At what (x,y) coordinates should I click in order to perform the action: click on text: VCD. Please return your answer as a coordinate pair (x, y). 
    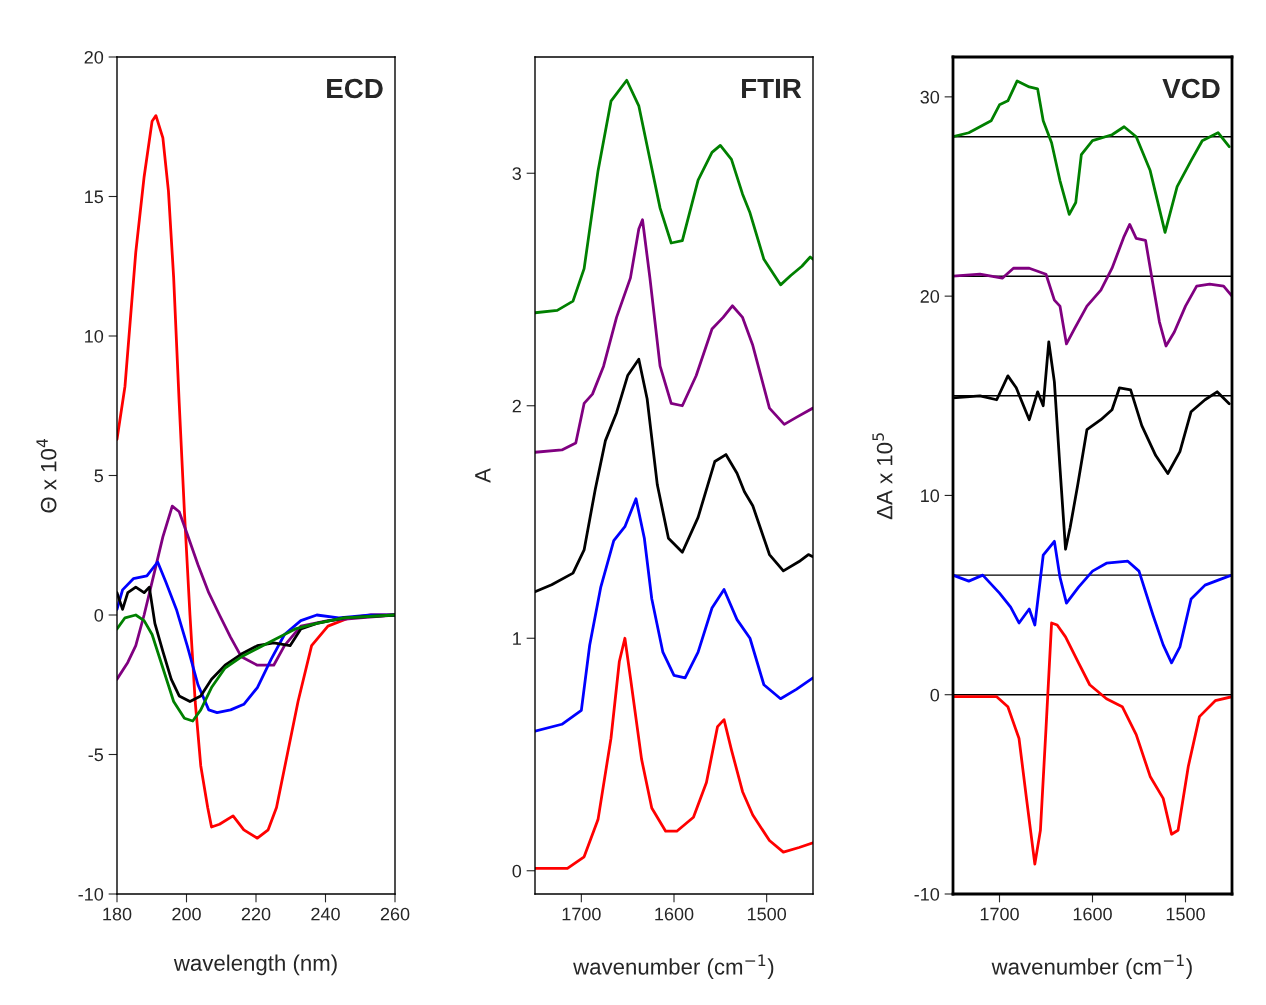
    Looking at the image, I should click on (1191, 88).